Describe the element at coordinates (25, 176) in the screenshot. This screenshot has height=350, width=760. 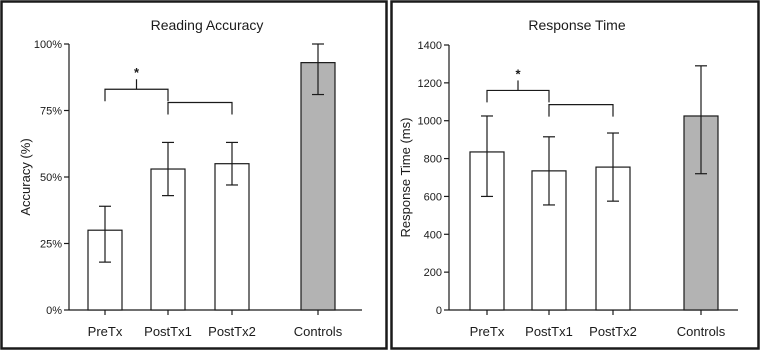
I see `y-axis-title: Accuracy (%)` at that location.